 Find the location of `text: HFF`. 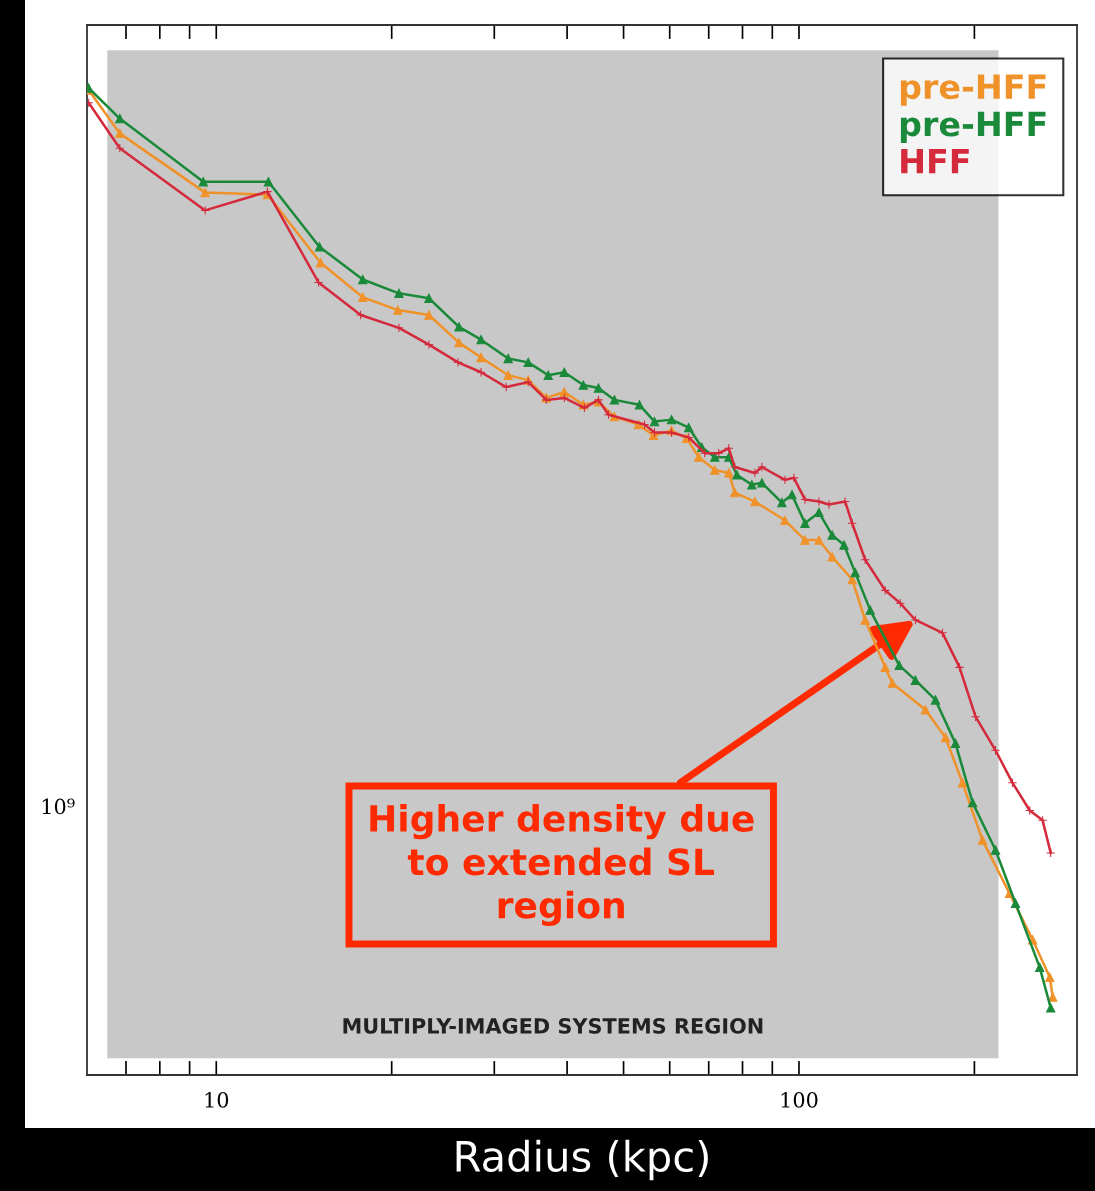

text: HFF is located at coordinates (935, 161).